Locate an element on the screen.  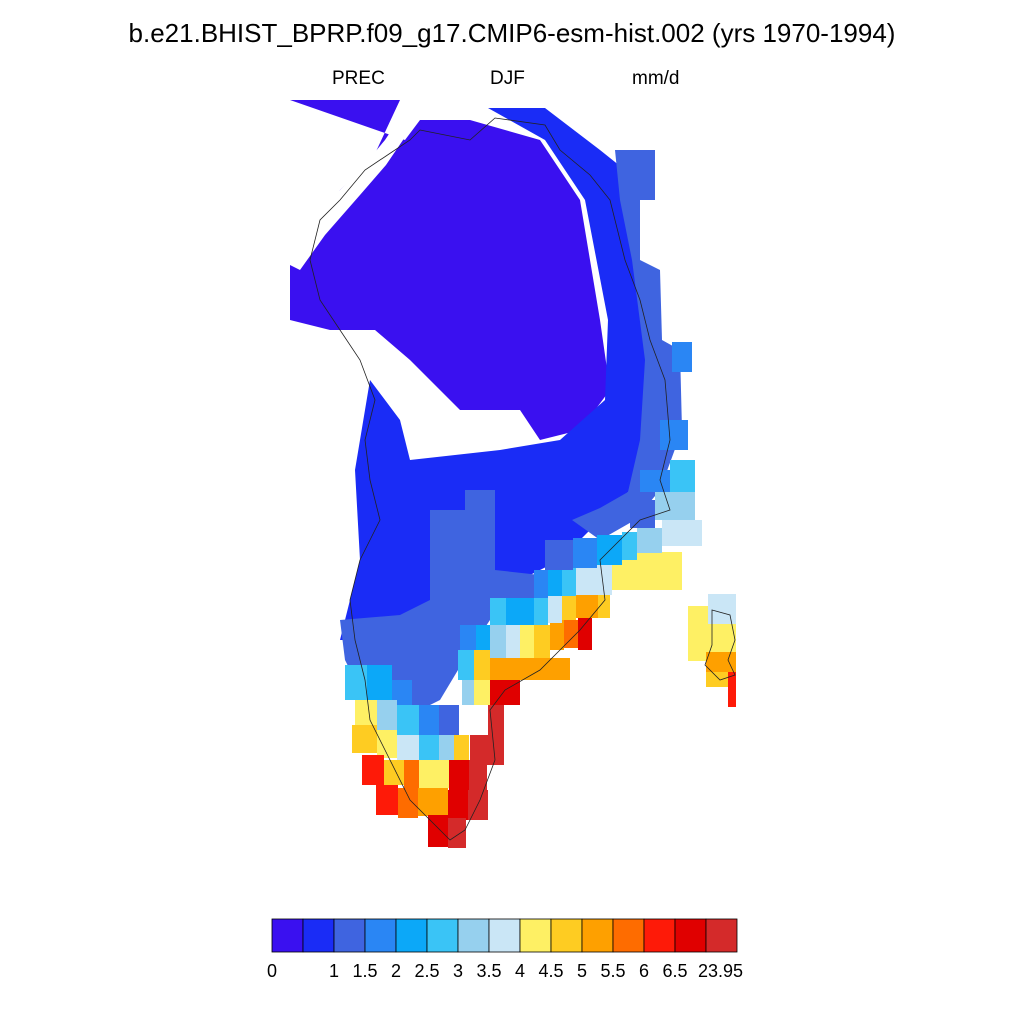
colorbar-tick-label: 1.5 is located at coordinates (364, 971).